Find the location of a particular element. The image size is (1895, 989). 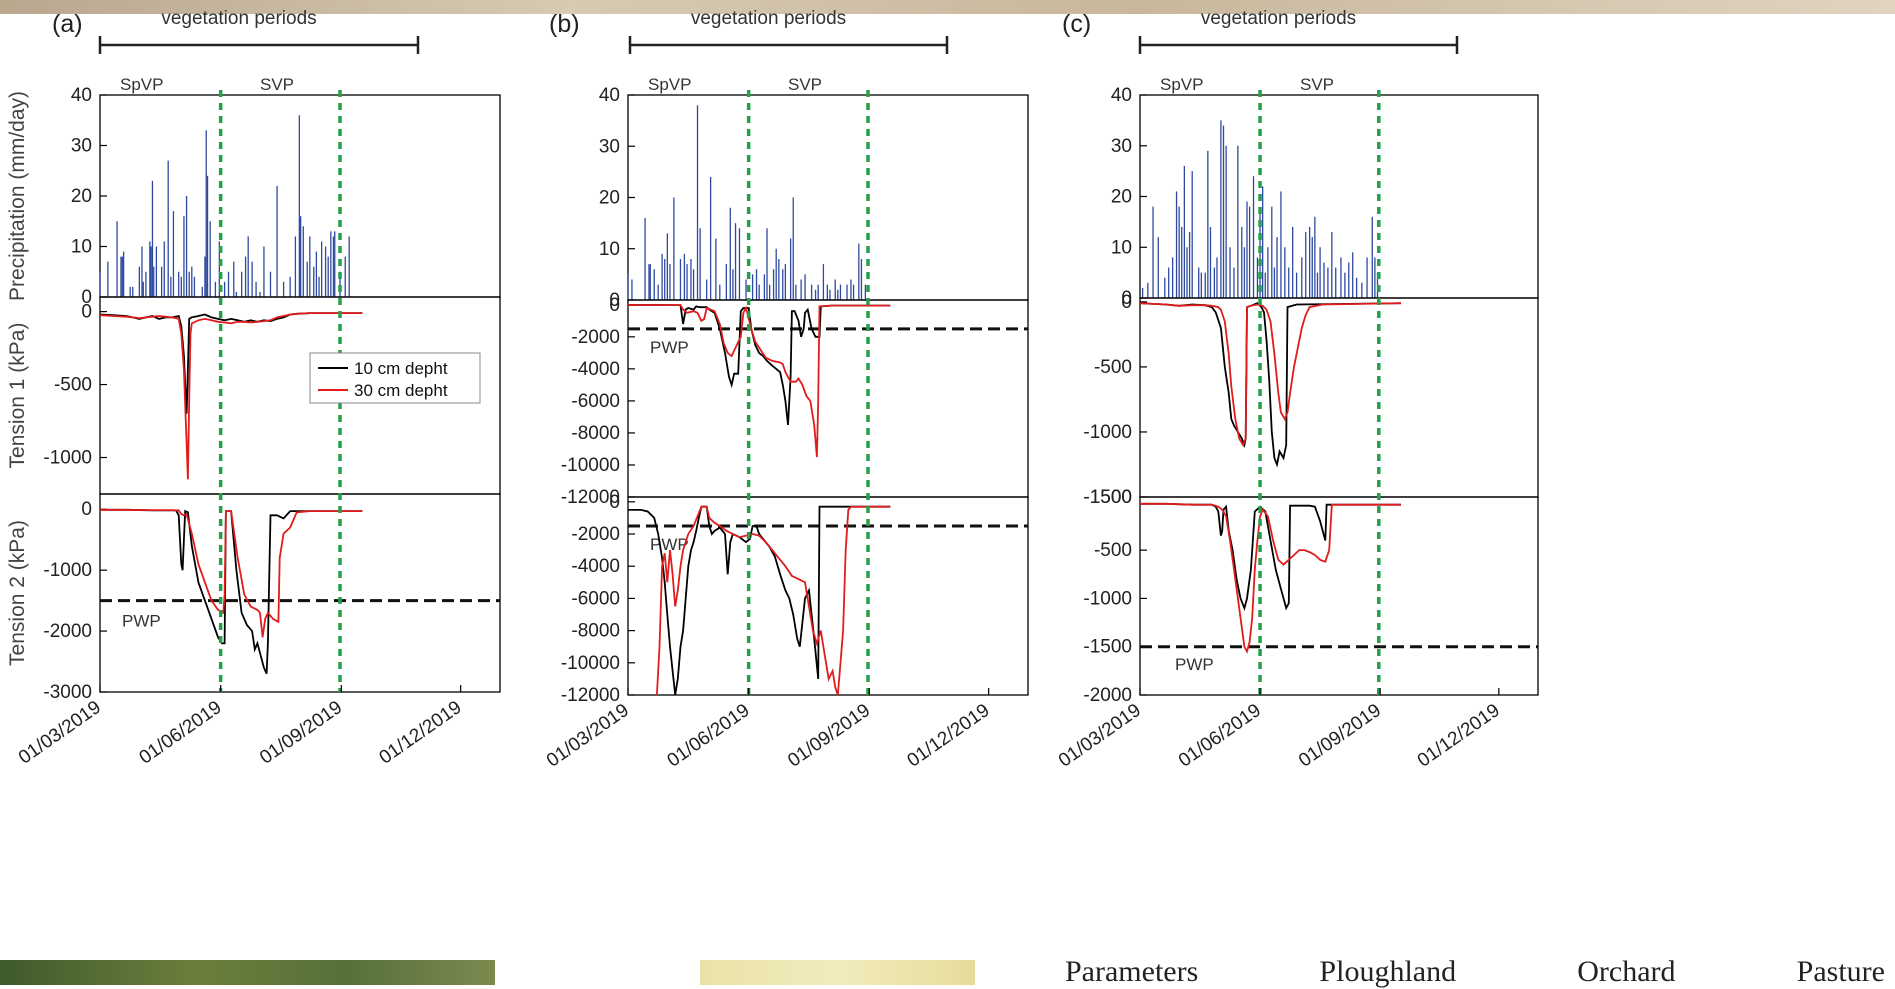

tension1-subplot: 0 -500 -1000 Tension 1 (kPa) is located at coordinates (253, 395).